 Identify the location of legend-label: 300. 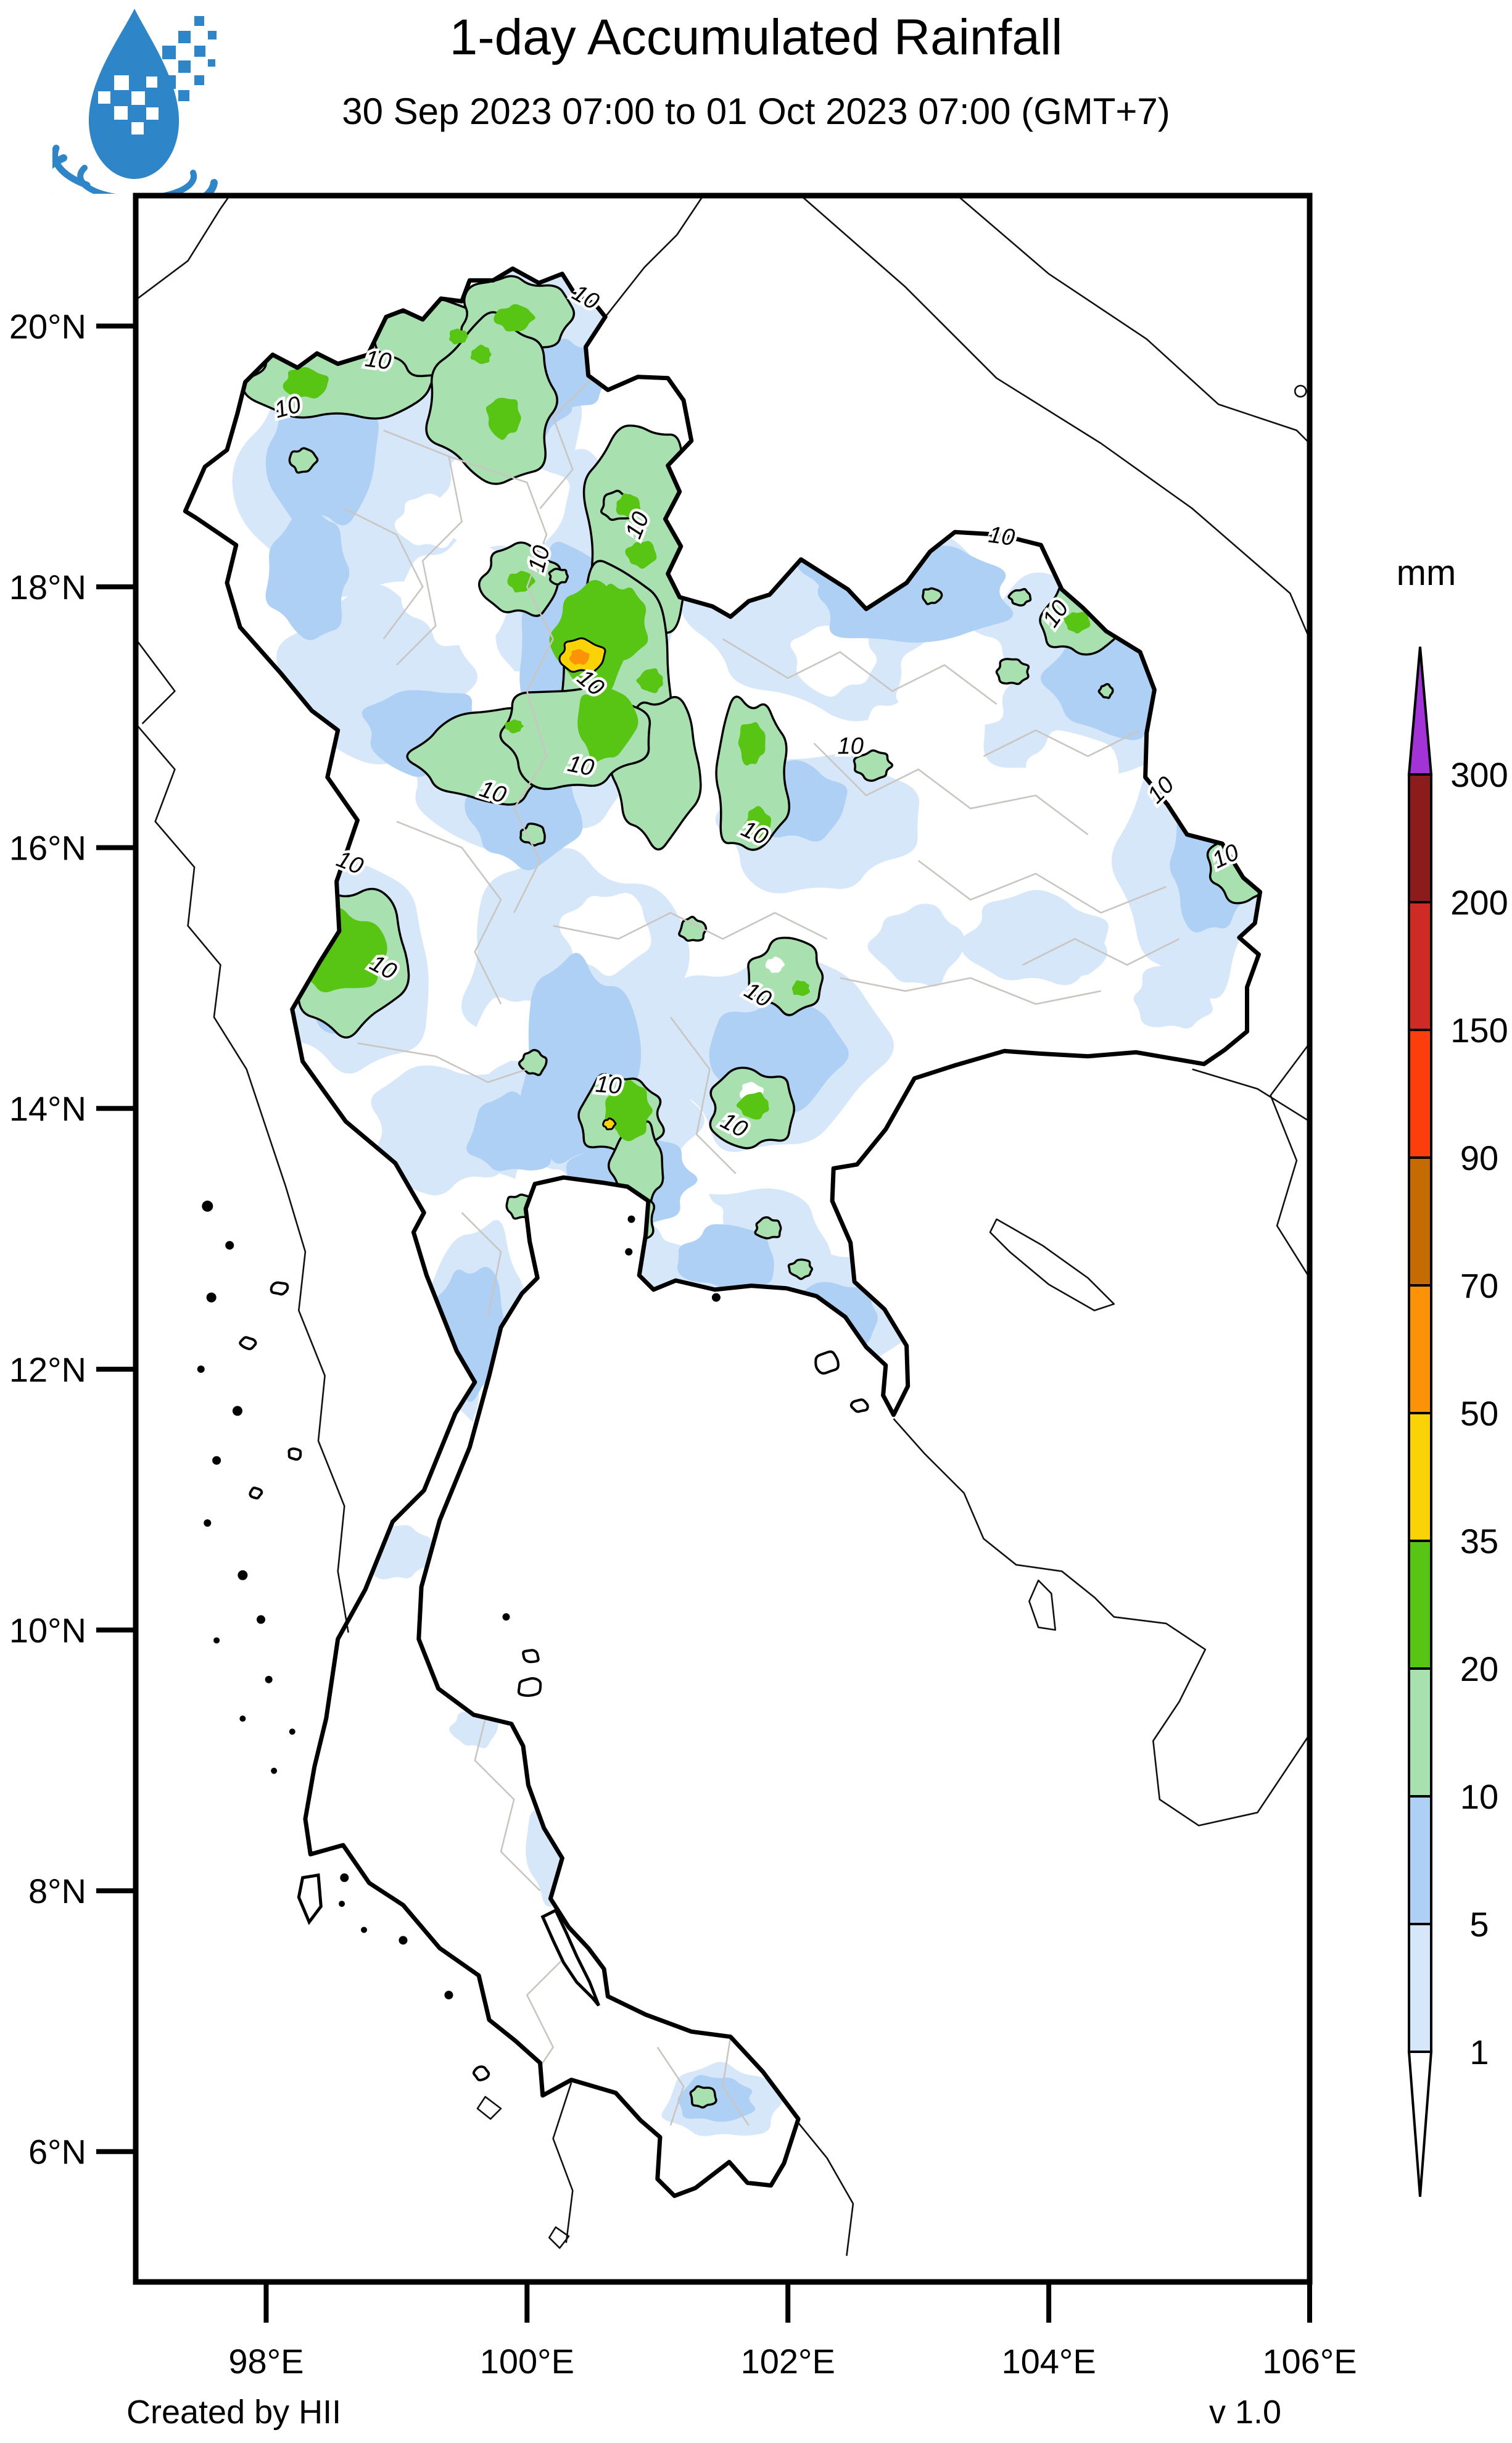
(1479, 774).